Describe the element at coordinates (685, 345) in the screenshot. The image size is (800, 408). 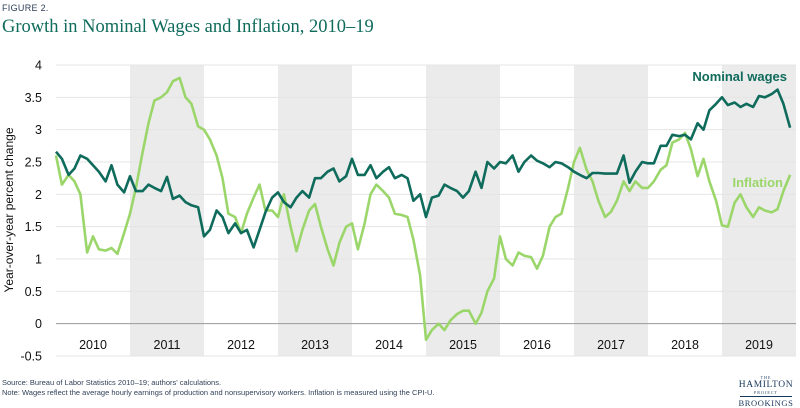
I see `x-tick-label: 2018` at that location.